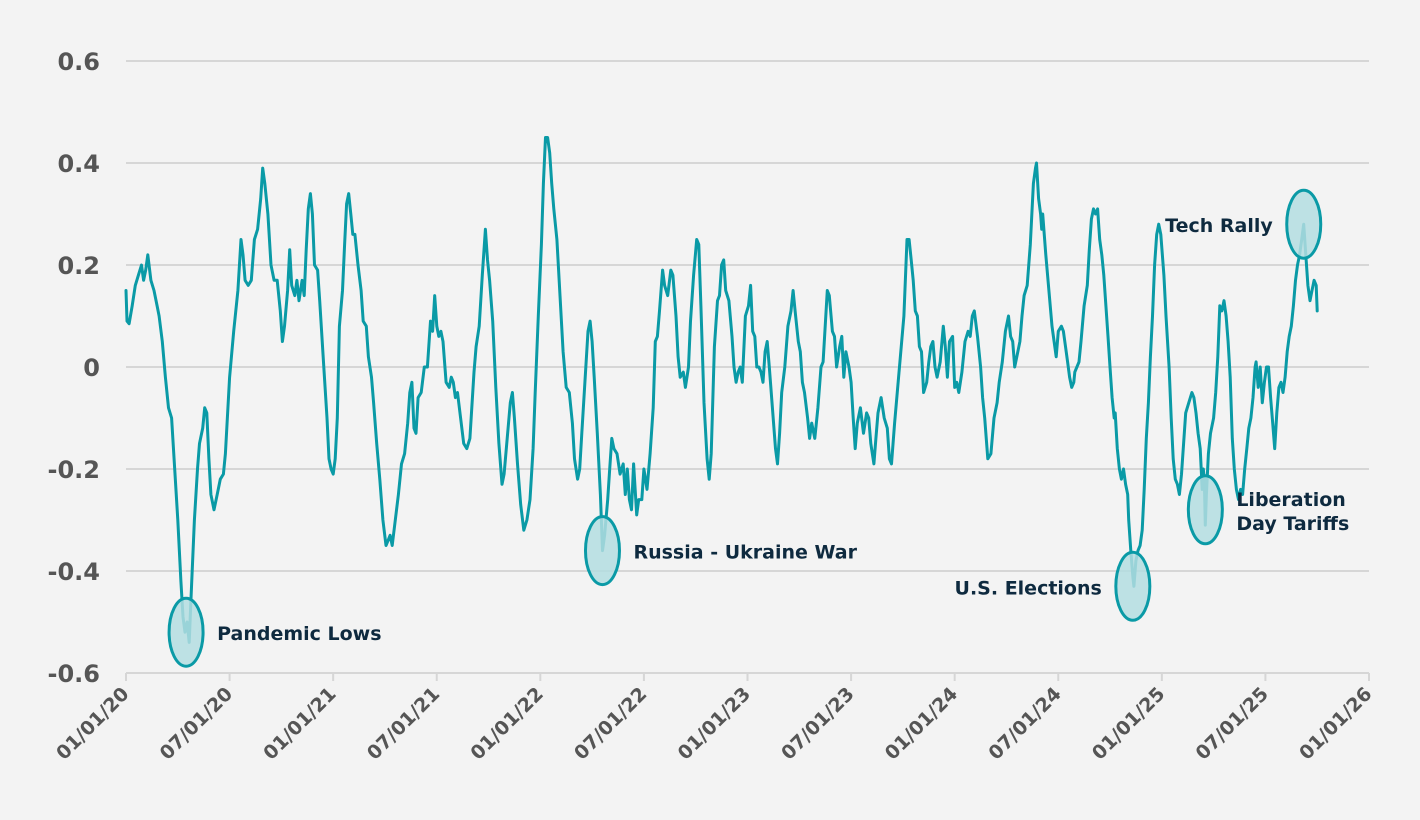  I want to click on annotation-label: Pandemic Lows, so click(299, 634).